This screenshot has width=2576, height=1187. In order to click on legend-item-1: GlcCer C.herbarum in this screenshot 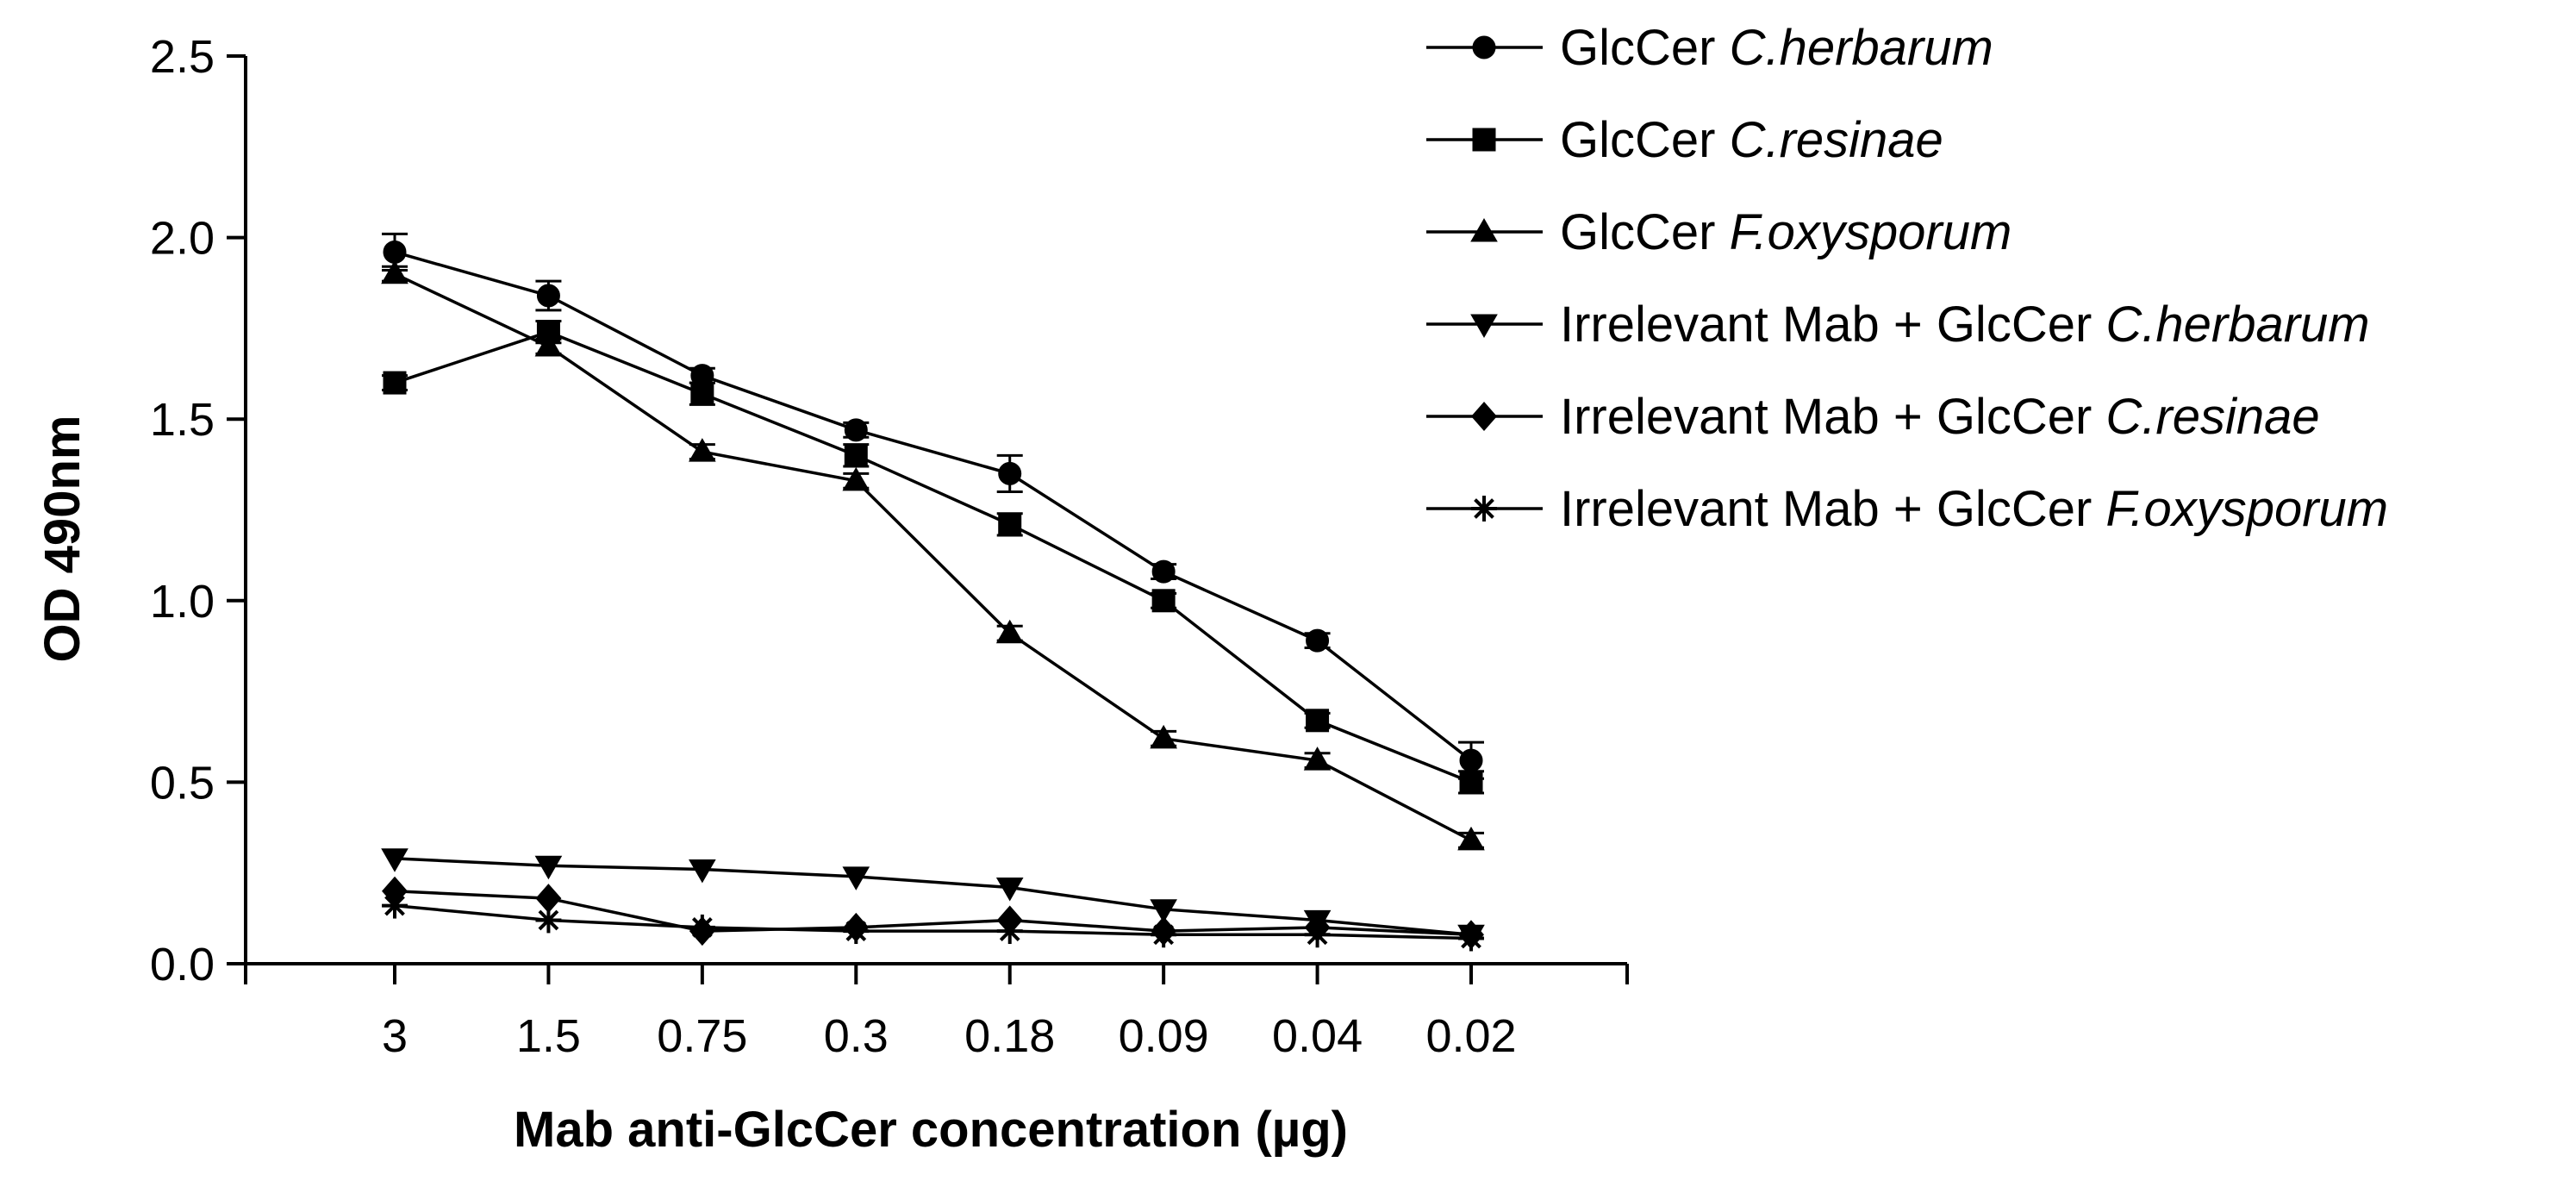, I will do `click(1709, 48)`.